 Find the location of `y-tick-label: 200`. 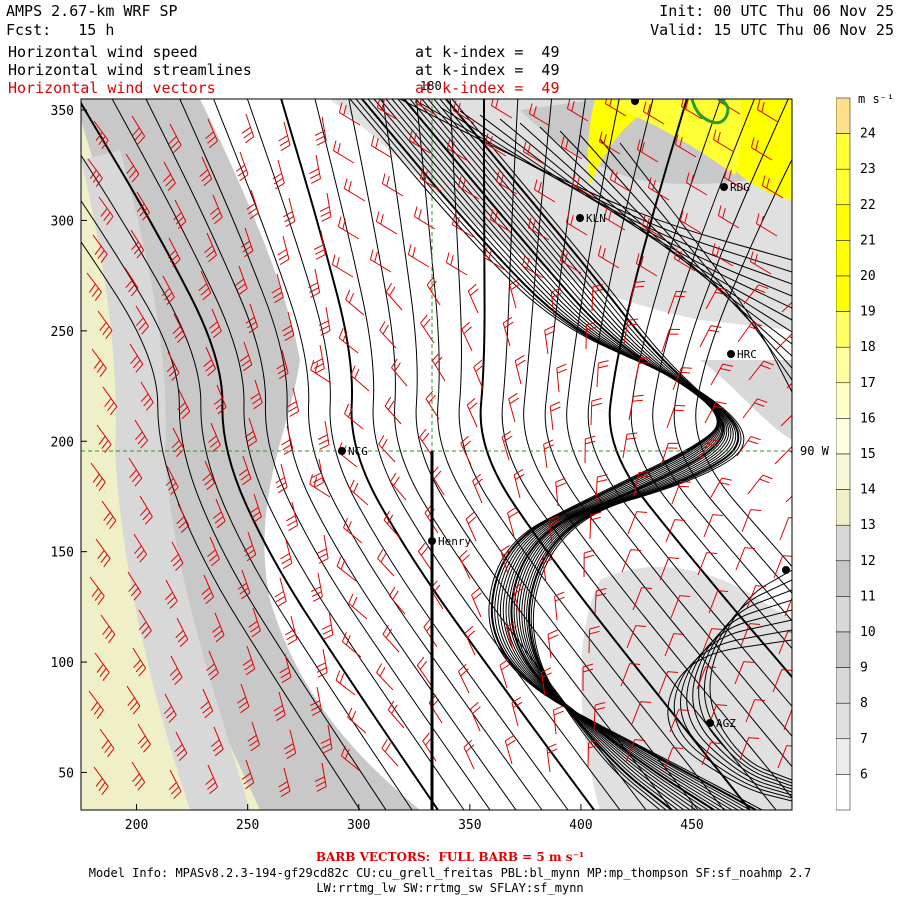

y-tick-label: 200 is located at coordinates (62, 442).